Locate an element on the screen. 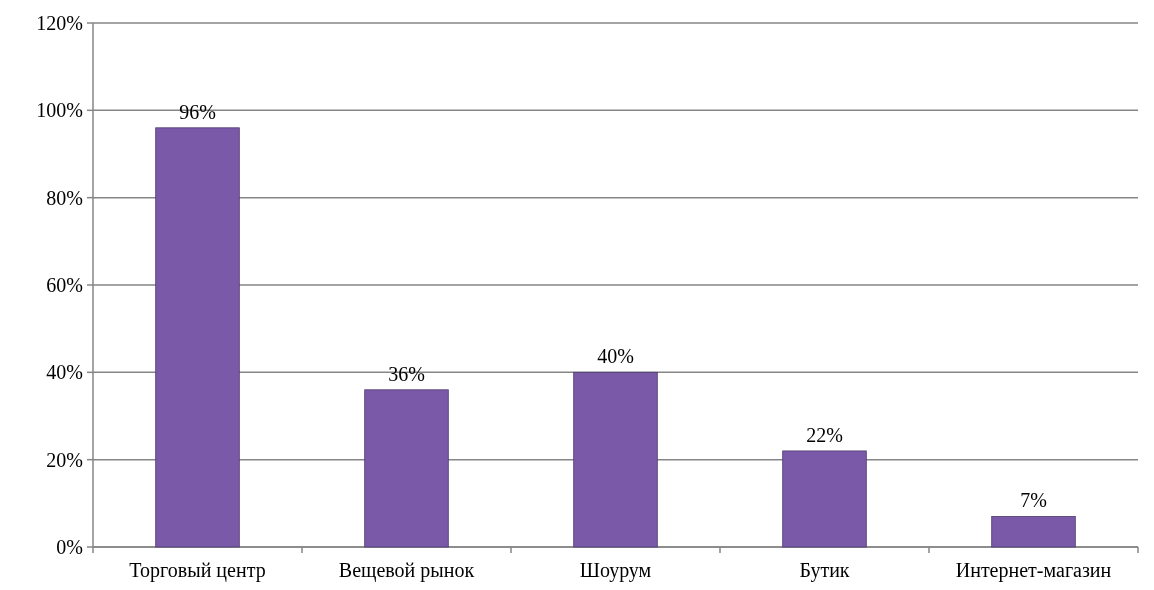 The height and width of the screenshot is (590, 1154). x-tick-label: Торговый центр is located at coordinates (197, 570).